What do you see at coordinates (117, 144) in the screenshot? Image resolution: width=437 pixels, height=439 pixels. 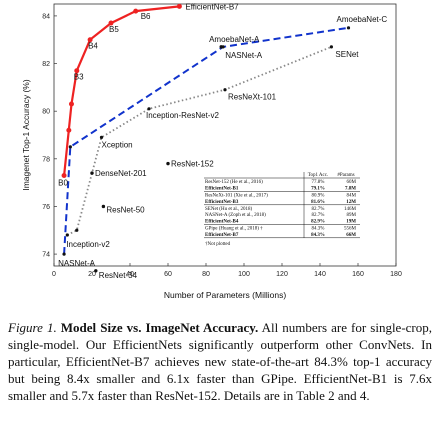 I see `dotted-curve-point-label: Xception` at bounding box center [117, 144].